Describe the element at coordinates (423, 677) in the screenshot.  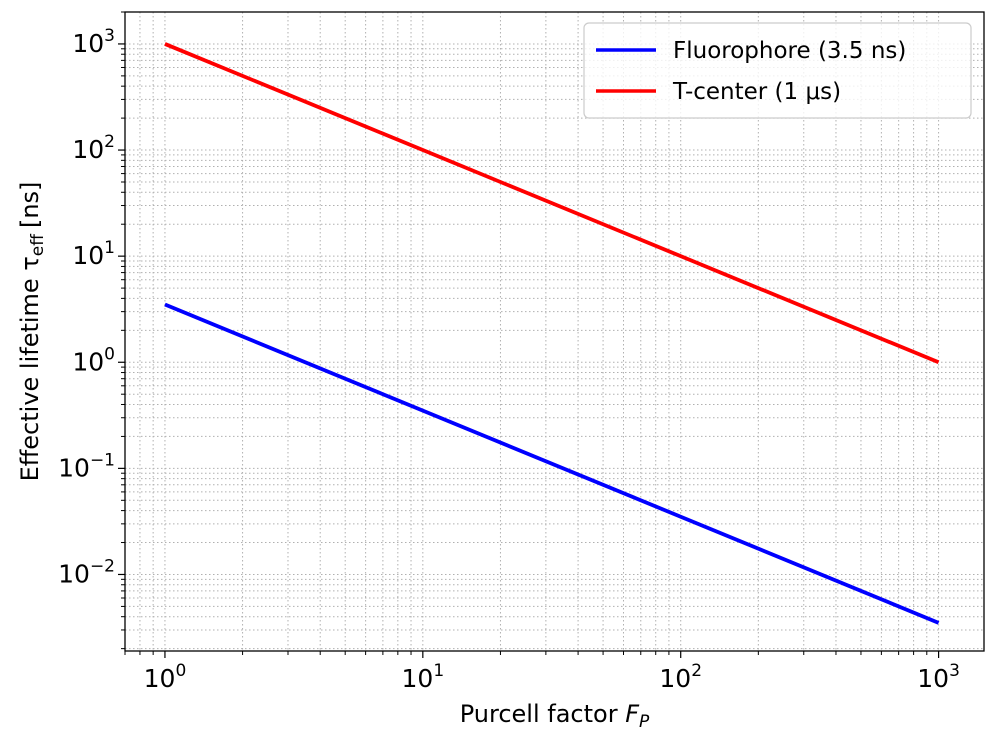
I see `x-tick-label: 101` at that location.